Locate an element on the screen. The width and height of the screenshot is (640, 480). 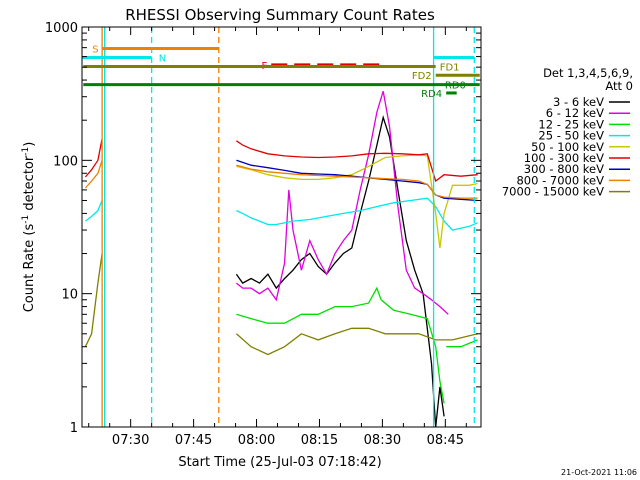
y-axis-label: Count Rate (s-1 detector-1) is located at coordinates (29, 227).